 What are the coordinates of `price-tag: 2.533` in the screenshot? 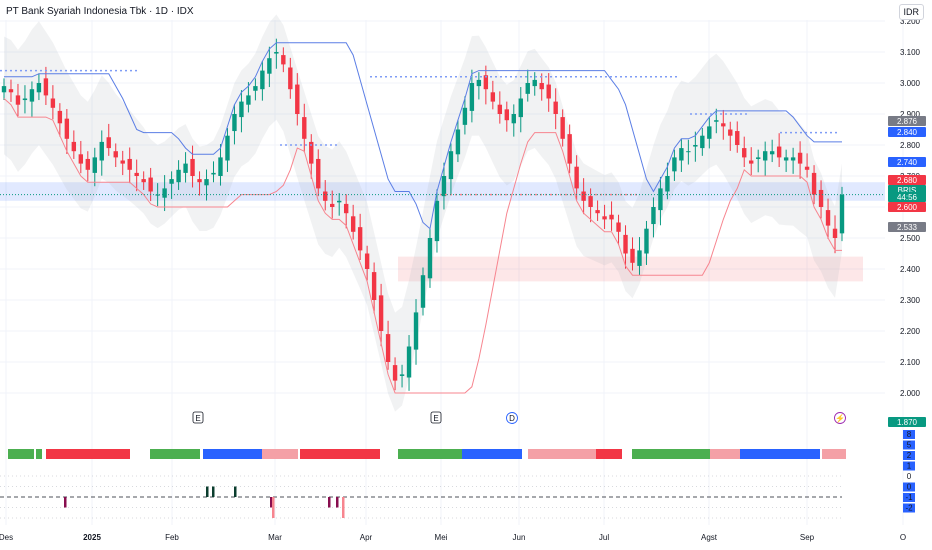 It's located at (907, 227).